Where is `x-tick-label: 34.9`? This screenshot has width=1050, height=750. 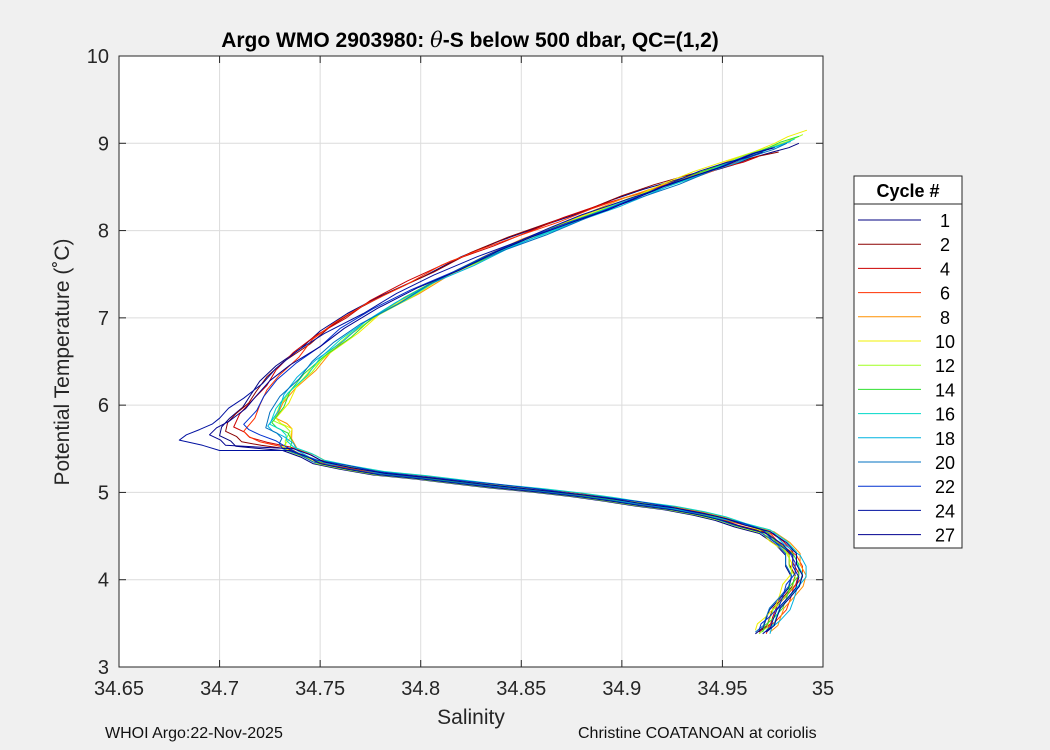 x-tick-label: 34.9 is located at coordinates (621, 689).